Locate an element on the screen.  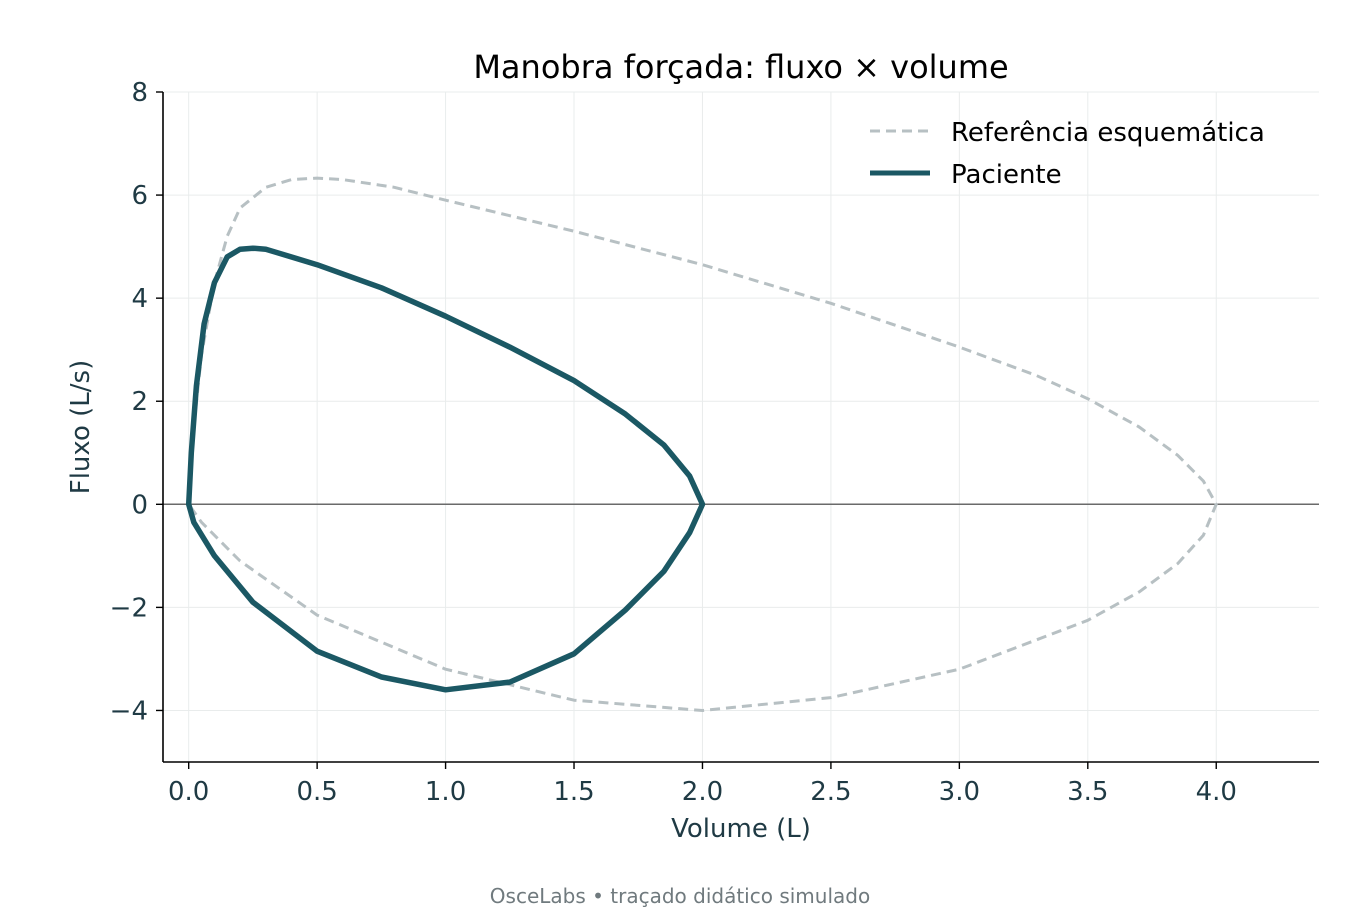
x-tick-label: 3.0 is located at coordinates (959, 792).